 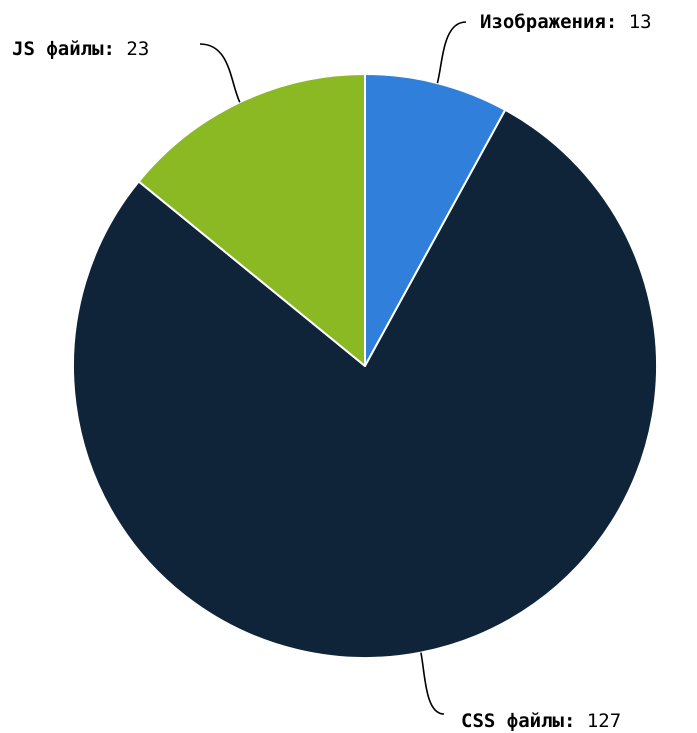 I want to click on slice-label-value-1: 127, so click(x=604, y=721).